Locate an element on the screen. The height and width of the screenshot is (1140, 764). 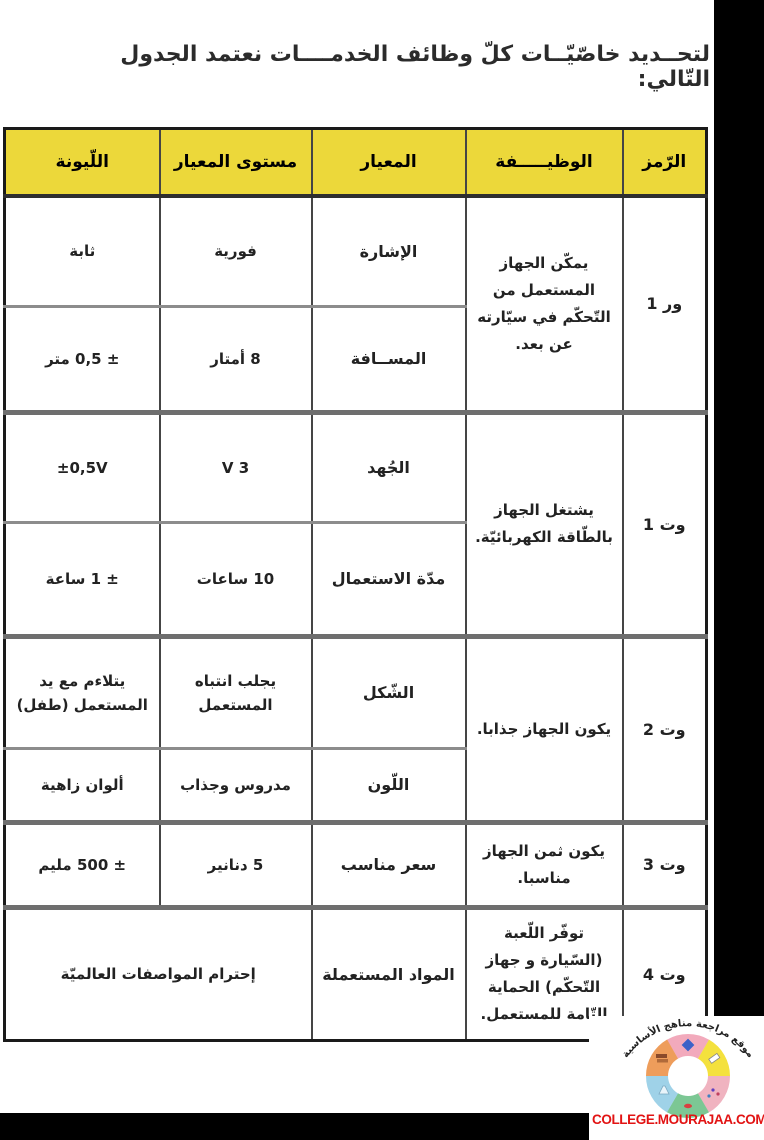
logo-flask-icon is located at coordinates (664, 1090).